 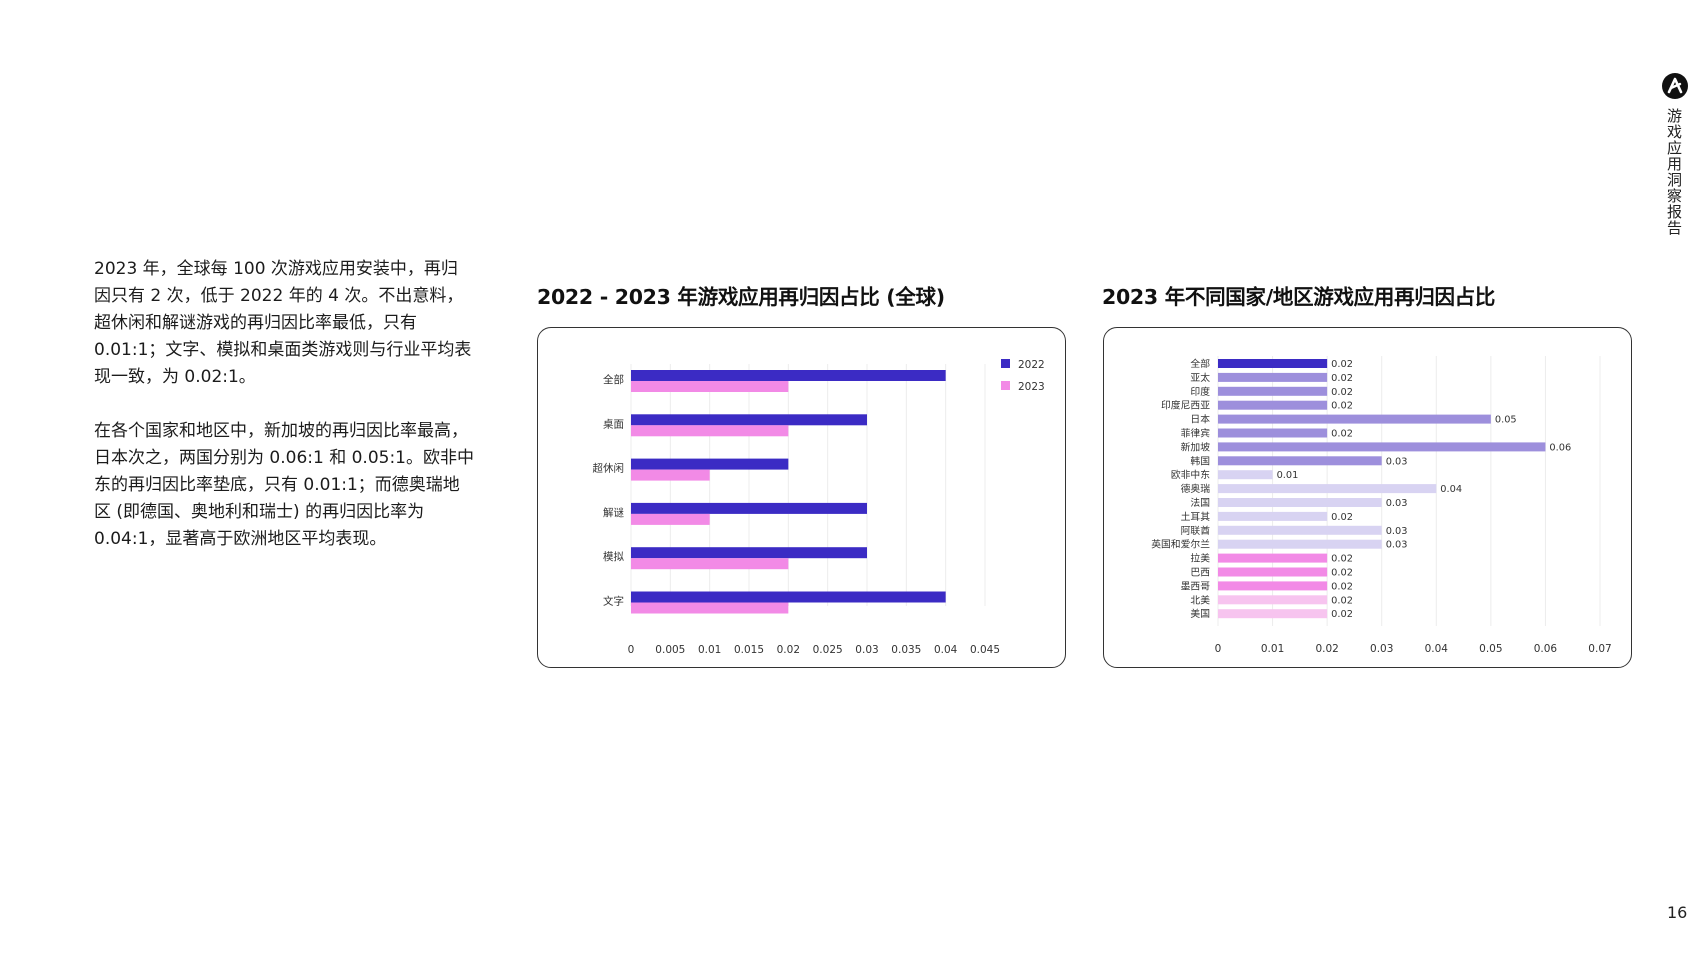 I want to click on brand-logo-icon, so click(x=1675, y=86).